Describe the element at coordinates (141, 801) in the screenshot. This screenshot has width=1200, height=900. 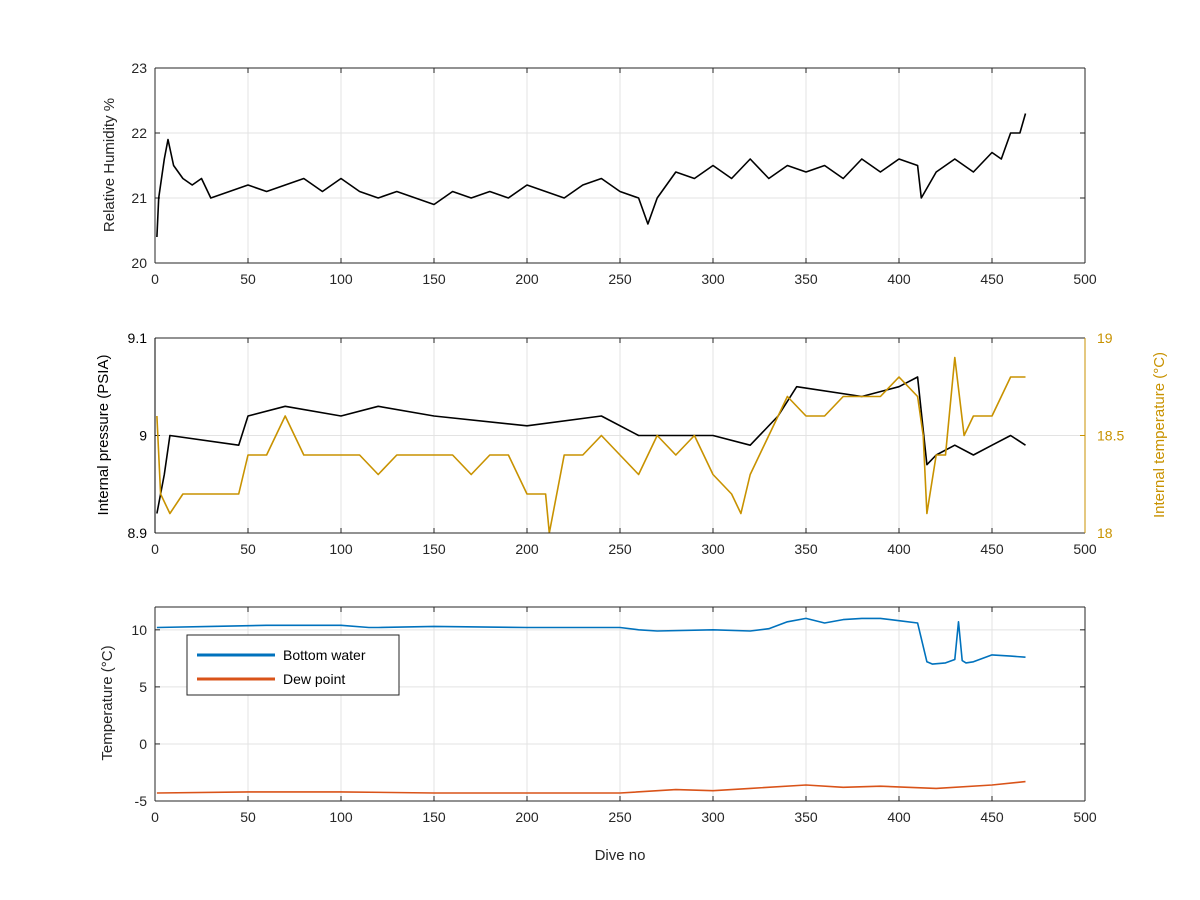
I see `y-tick-label: -5` at that location.